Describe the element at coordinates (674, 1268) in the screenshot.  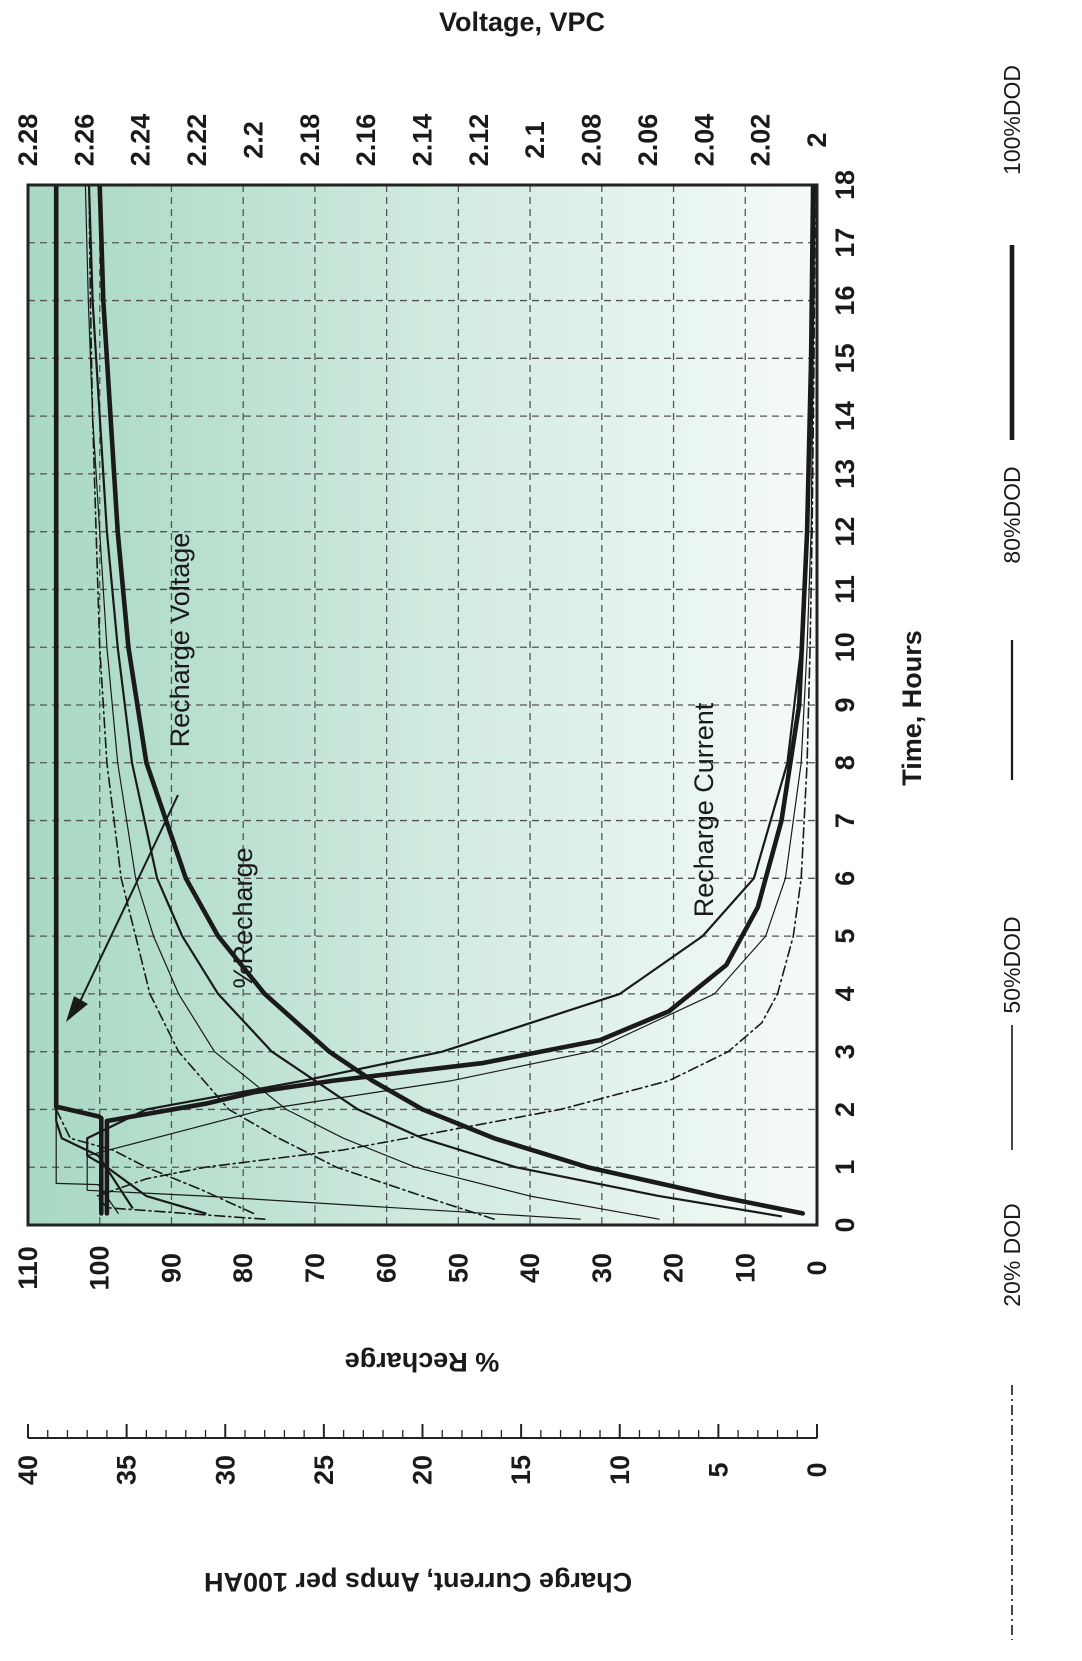
I see `recharge-tick-label: 20` at that location.